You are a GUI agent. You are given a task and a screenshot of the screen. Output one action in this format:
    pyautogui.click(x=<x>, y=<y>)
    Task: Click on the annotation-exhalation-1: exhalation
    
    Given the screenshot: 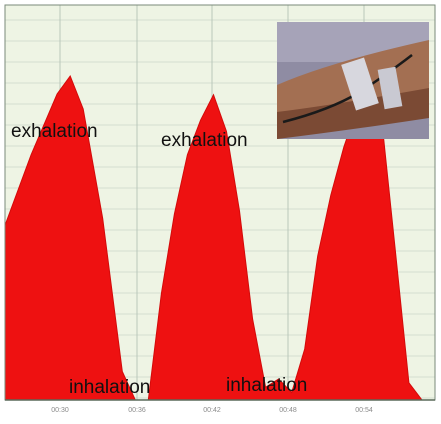 What is the action you would take?
    pyautogui.click(x=54, y=131)
    